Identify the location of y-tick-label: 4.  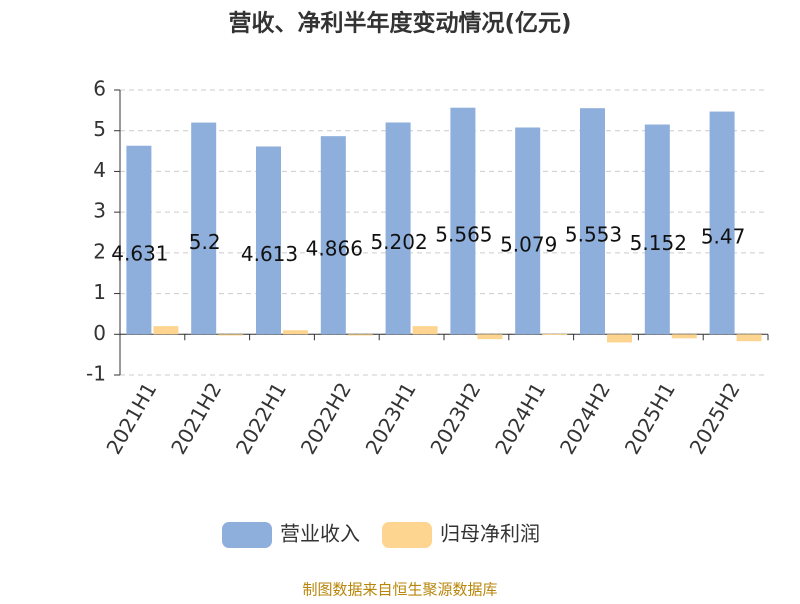
(99, 170).